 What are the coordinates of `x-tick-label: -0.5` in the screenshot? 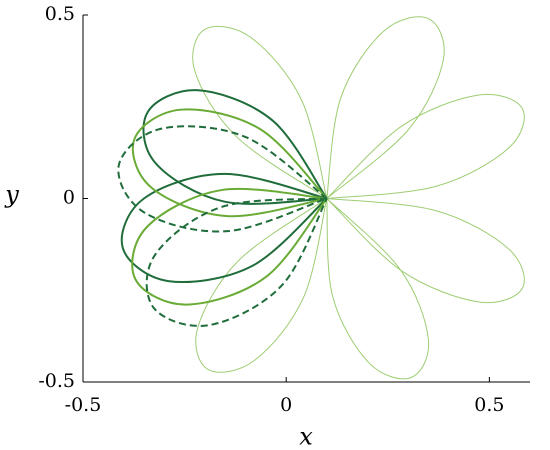 It's located at (83, 405).